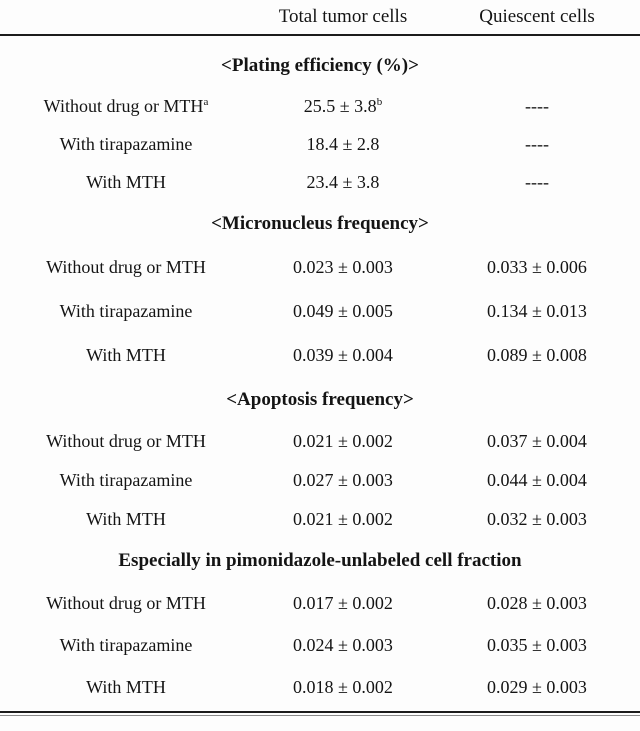  Describe the element at coordinates (379, 102) in the screenshot. I see `footnote-marker-b: b` at that location.